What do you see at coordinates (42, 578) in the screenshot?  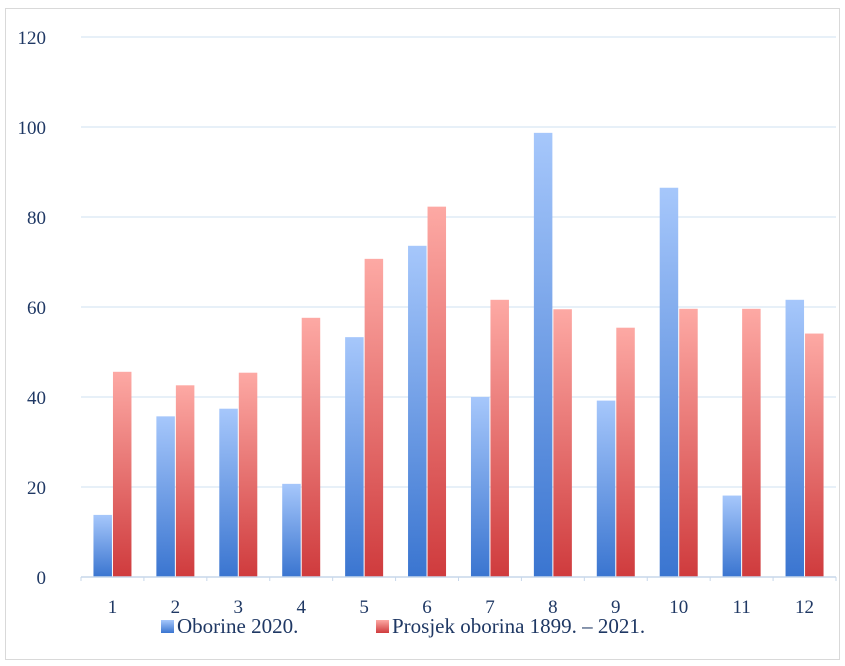 I see `y-tick-label: 0` at bounding box center [42, 578].